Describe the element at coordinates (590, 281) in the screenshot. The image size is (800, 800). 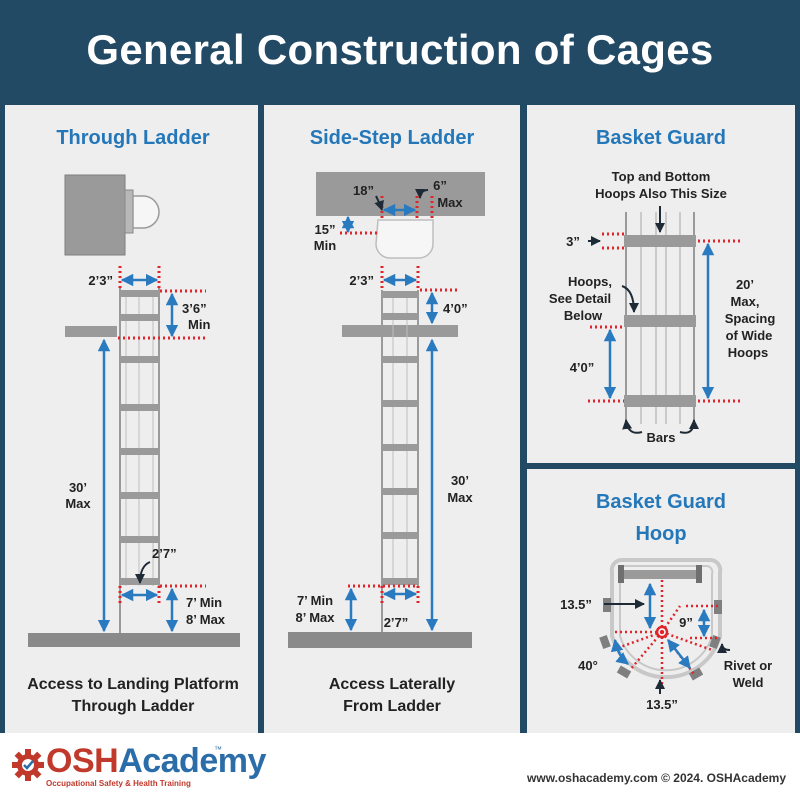
I see `basket-hoops-note-1: Hoops,` at that location.